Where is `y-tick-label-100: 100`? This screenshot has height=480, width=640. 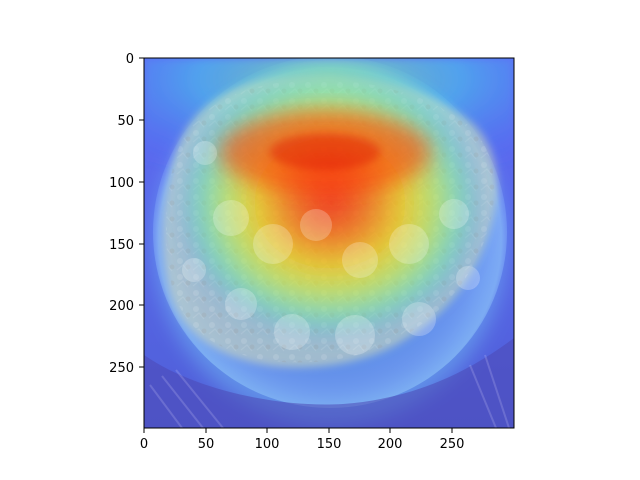
y-tick-label-100: 100 is located at coordinates (121, 183).